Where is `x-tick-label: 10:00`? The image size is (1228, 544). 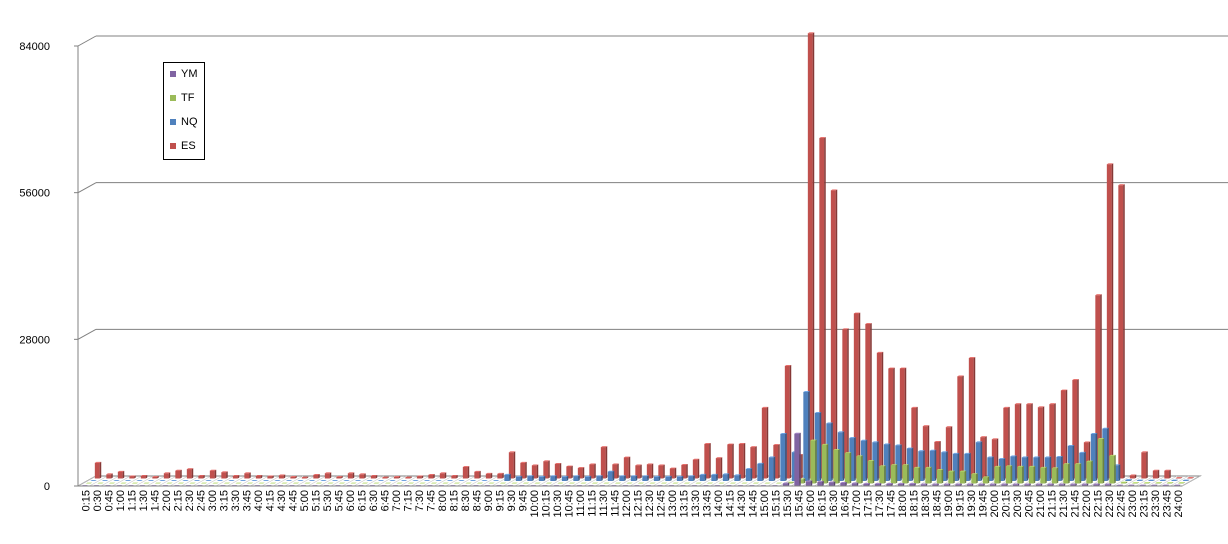 x-tick-label: 10:00 is located at coordinates (535, 504).